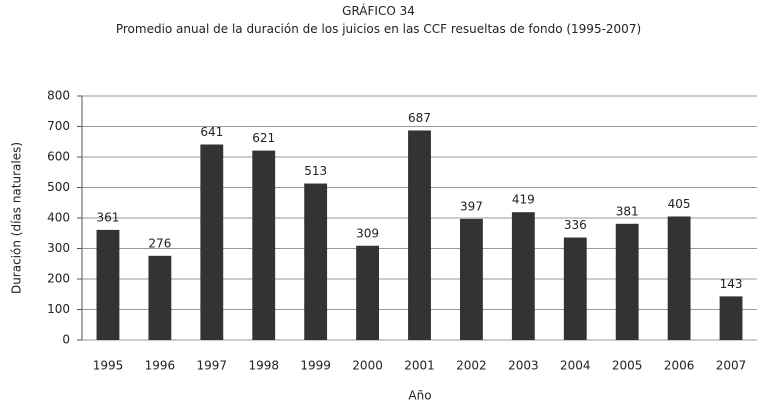 Image resolution: width=757 pixels, height=407 pixels. What do you see at coordinates (58, 309) in the screenshot?
I see `y-tick-label: 100` at bounding box center [58, 309].